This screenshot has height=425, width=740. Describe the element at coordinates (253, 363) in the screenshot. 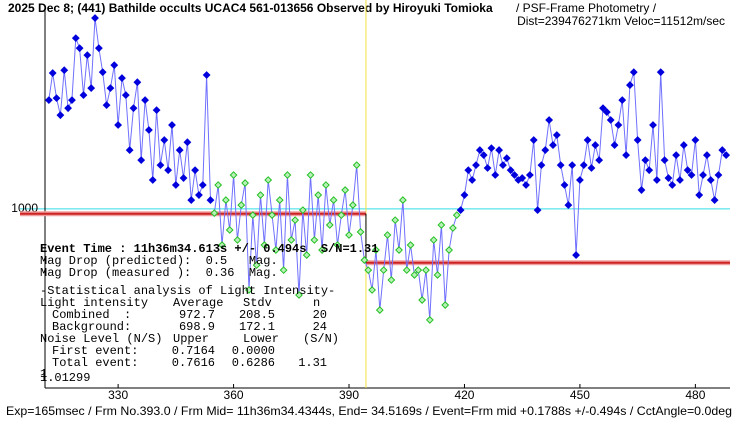

I see `noise-cell: 0.6286` at that location.